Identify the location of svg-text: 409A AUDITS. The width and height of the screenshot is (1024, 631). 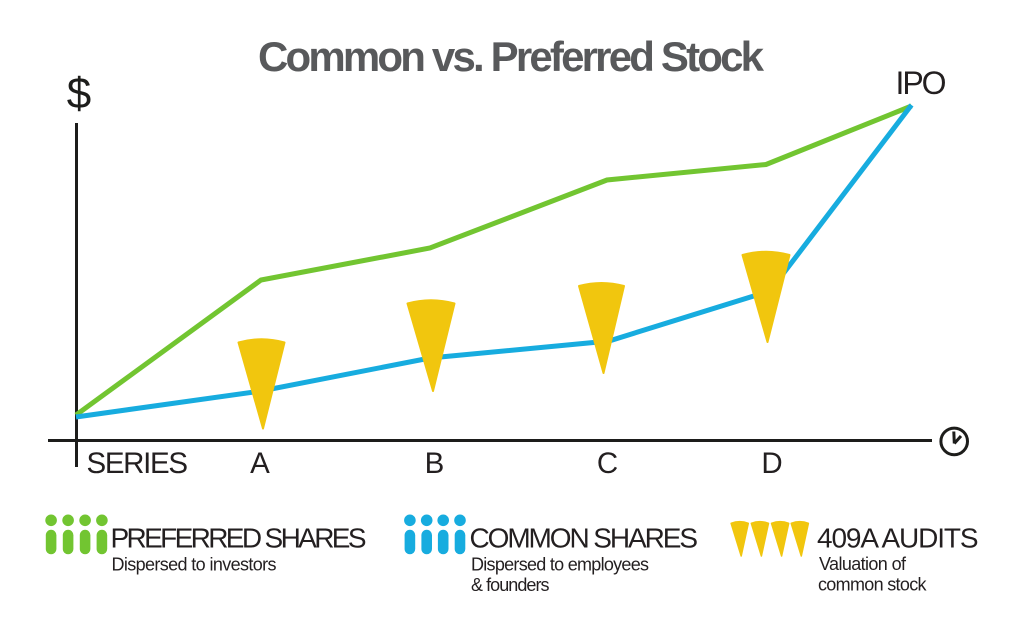
(898, 538).